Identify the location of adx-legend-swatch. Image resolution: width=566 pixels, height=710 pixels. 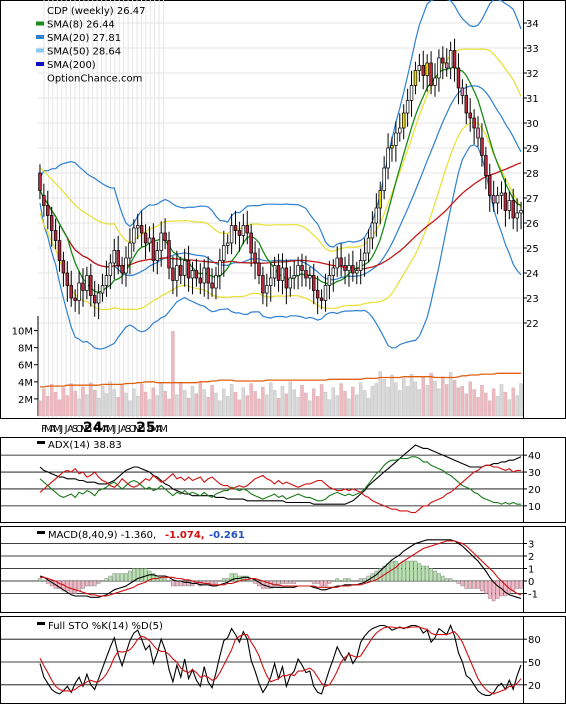
(41, 442).